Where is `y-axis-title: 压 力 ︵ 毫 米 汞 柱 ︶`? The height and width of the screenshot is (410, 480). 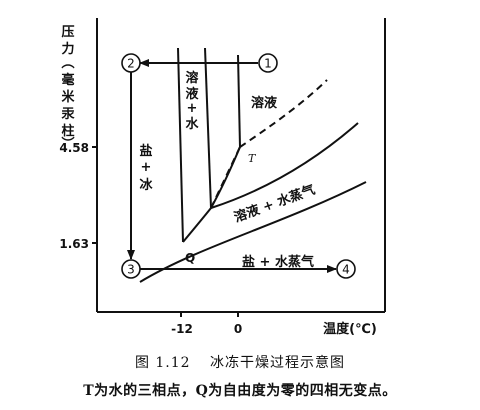 y-axis-title: 压 力 ︵ 毫 米 汞 柱 ︶ is located at coordinates (67, 88).